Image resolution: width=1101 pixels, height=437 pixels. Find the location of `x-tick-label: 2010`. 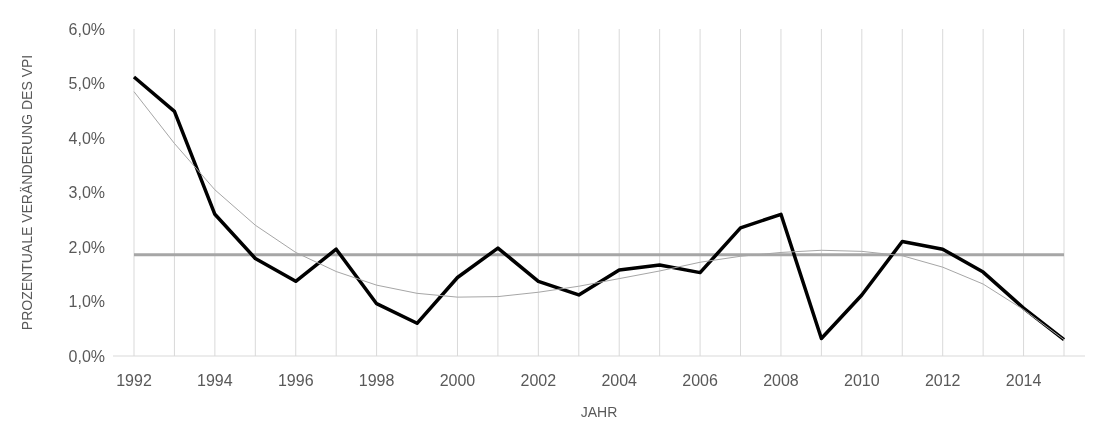

x-tick-label: 2010 is located at coordinates (862, 380).